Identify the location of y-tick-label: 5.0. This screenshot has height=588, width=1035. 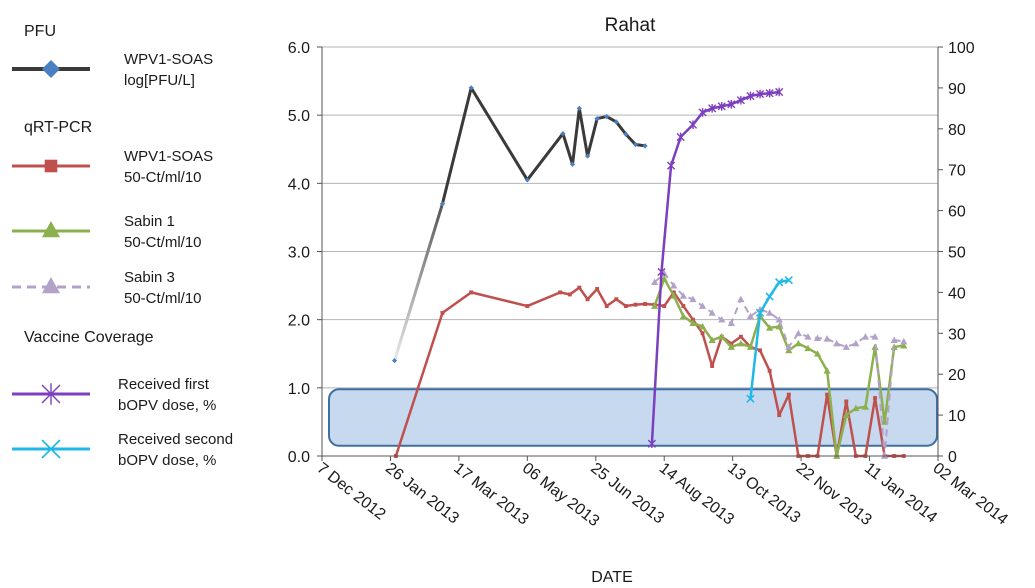
(299, 116).